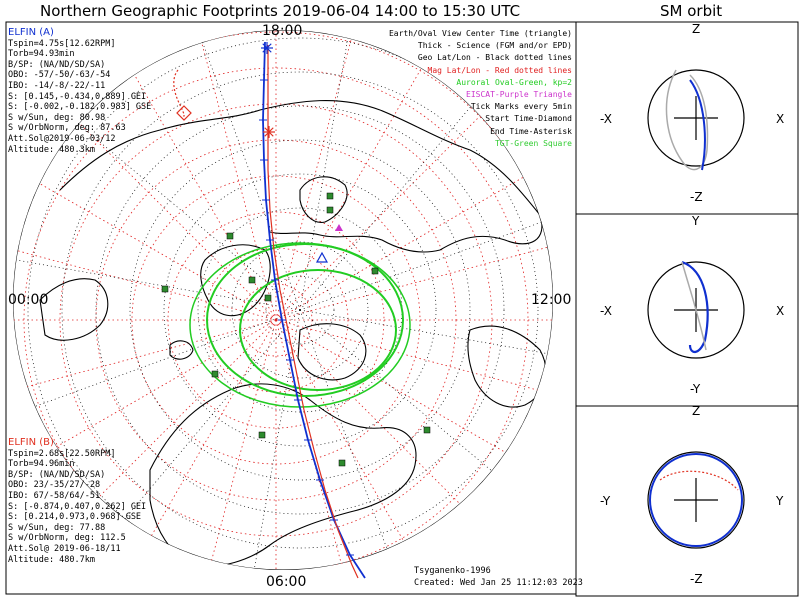 This screenshot has height=604, width=800. What do you see at coordinates (498, 583) in the screenshot?
I see `created-label: Created: Wed Jan 25 11:12:03 2023` at bounding box center [498, 583].